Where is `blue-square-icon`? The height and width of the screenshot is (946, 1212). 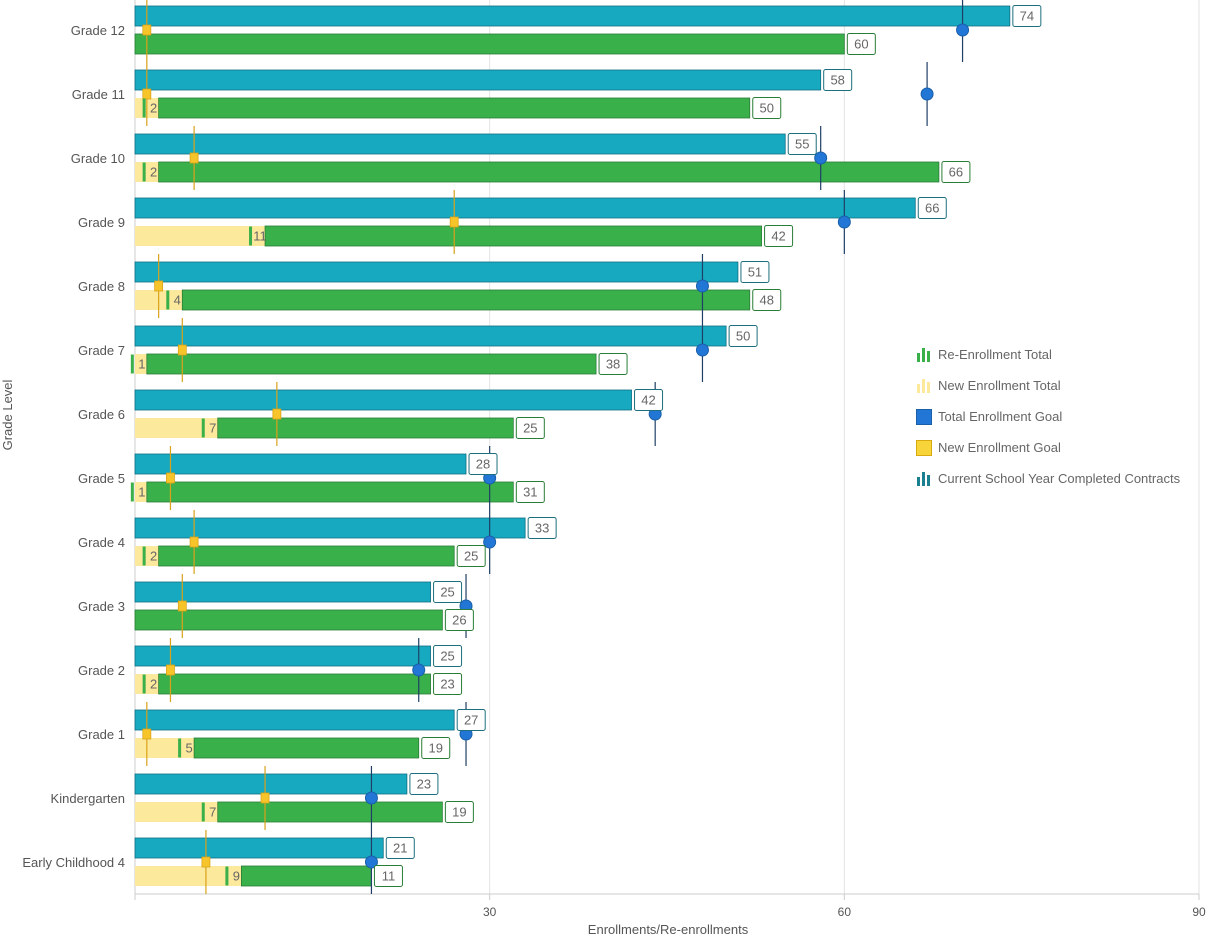 blue-square-icon is located at coordinates (924, 416).